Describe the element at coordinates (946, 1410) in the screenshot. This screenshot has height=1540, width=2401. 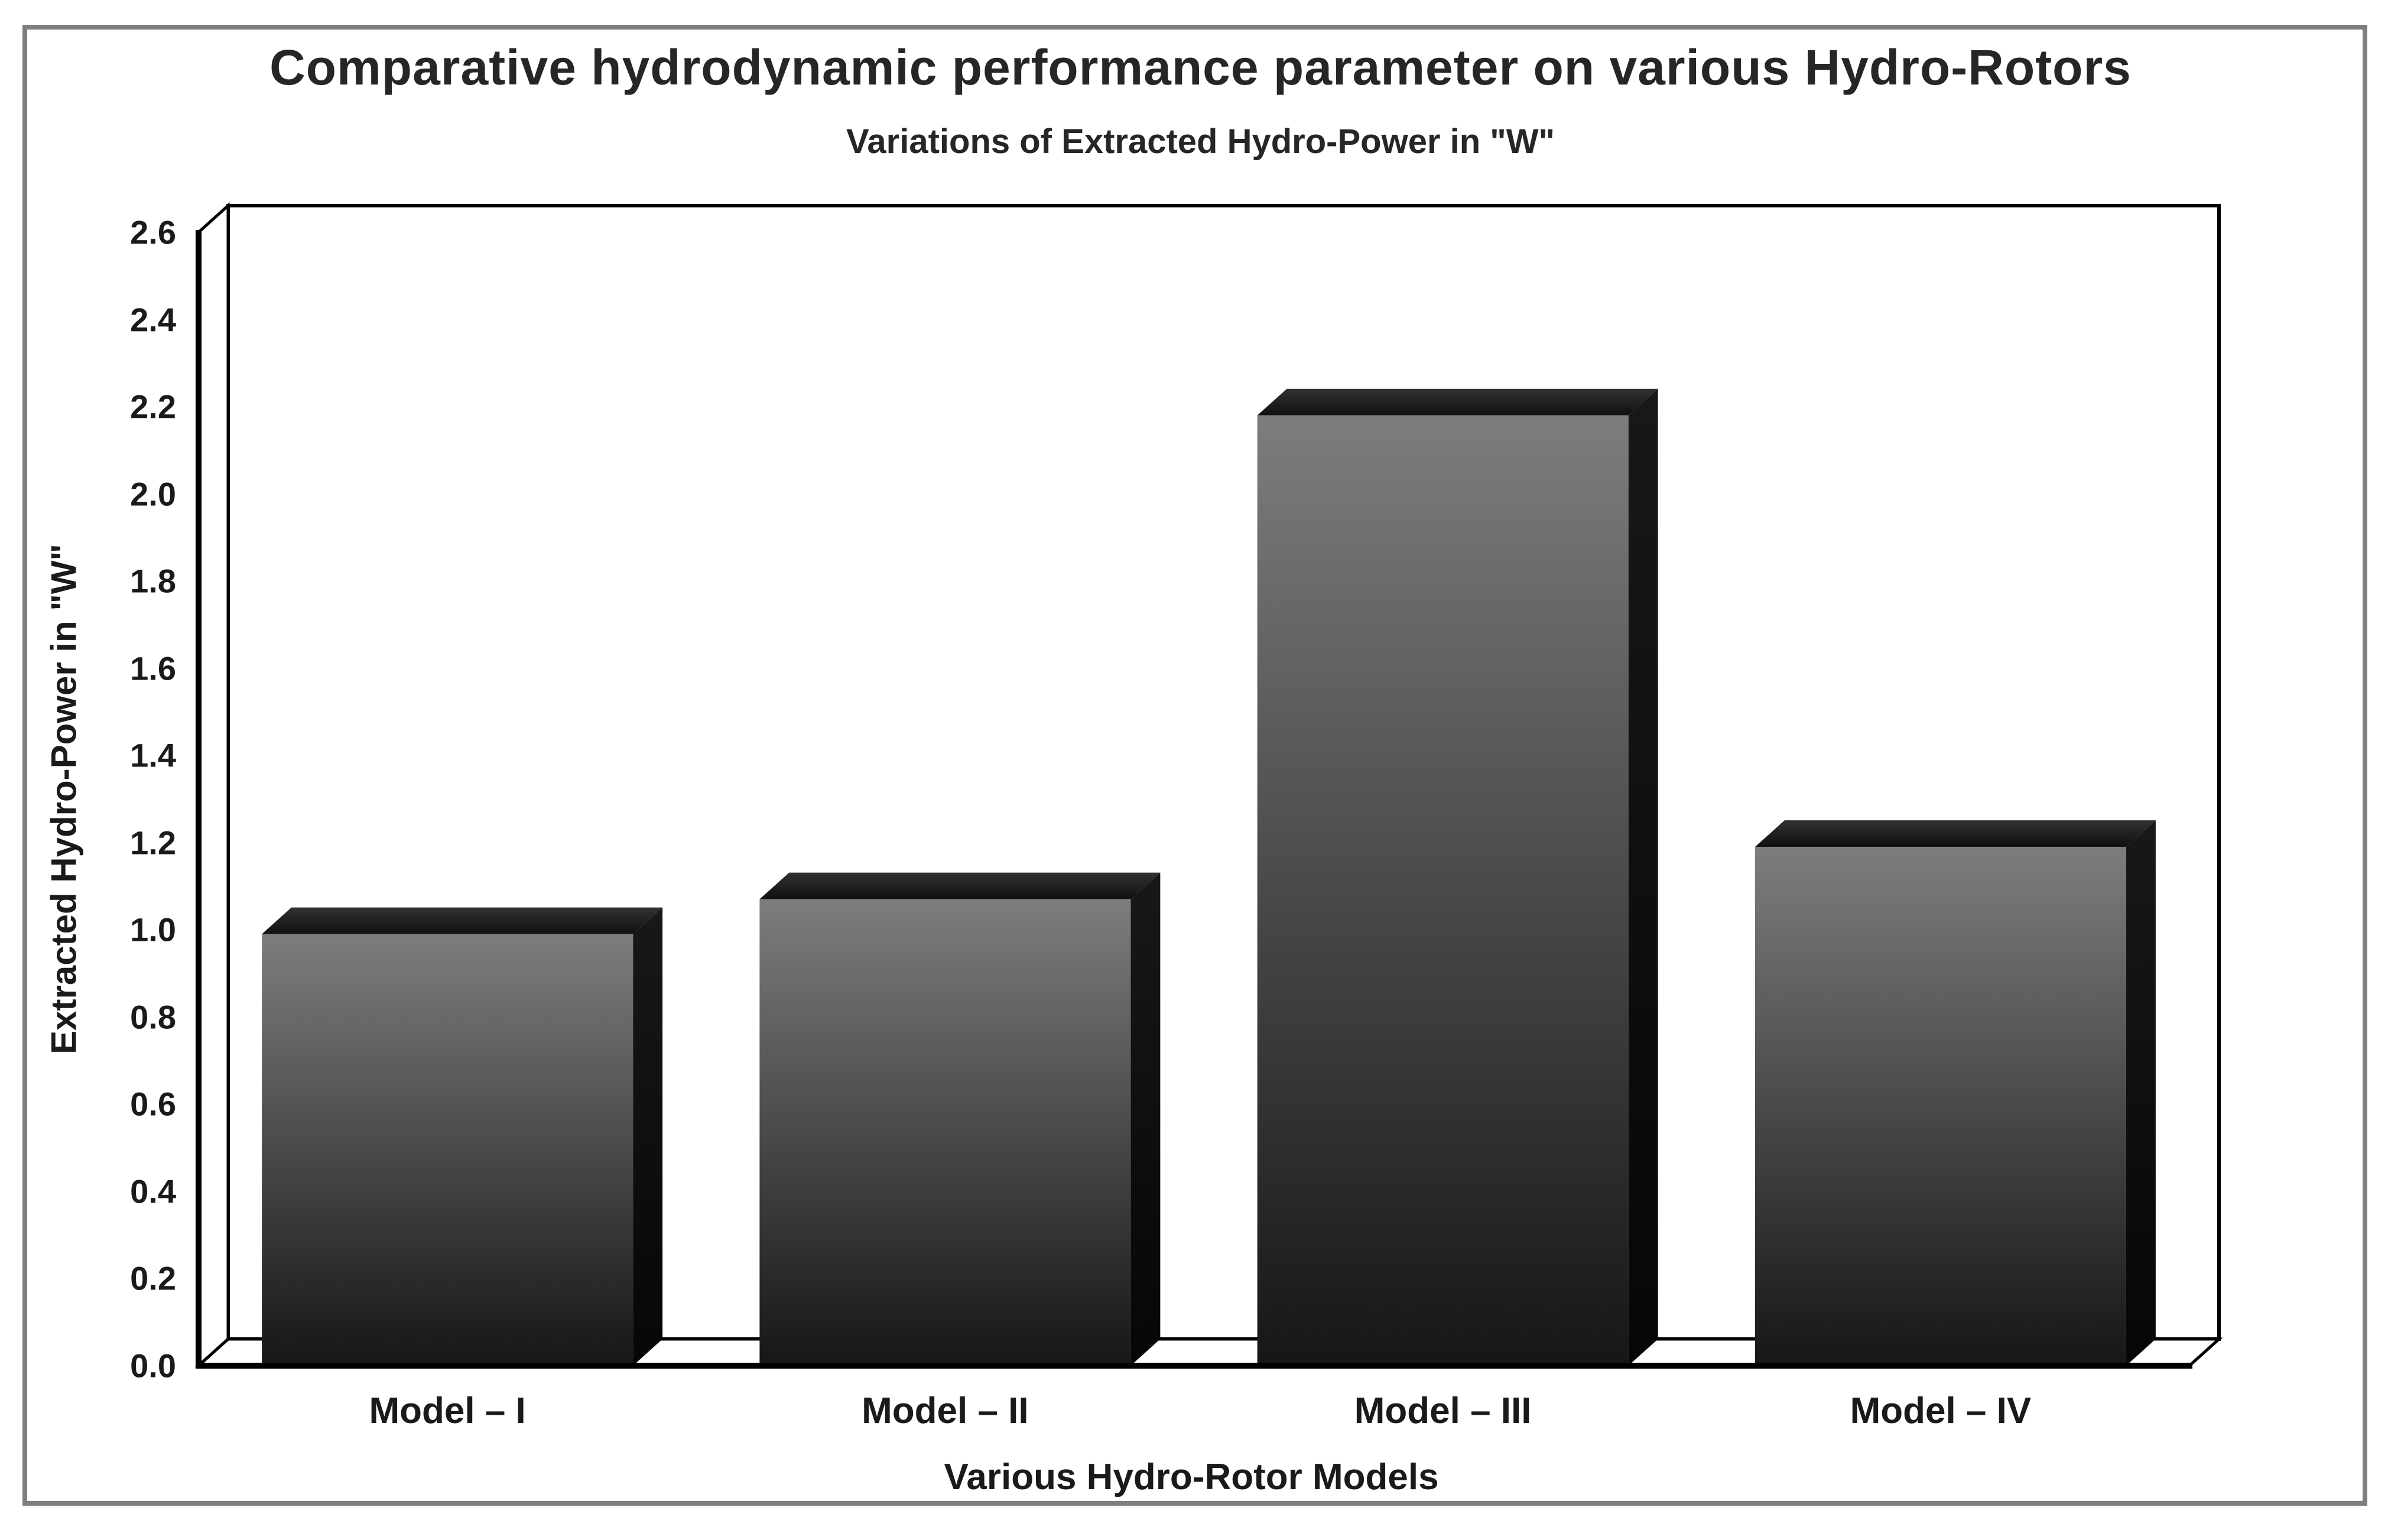
I see `x-category-label: Model – II` at that location.